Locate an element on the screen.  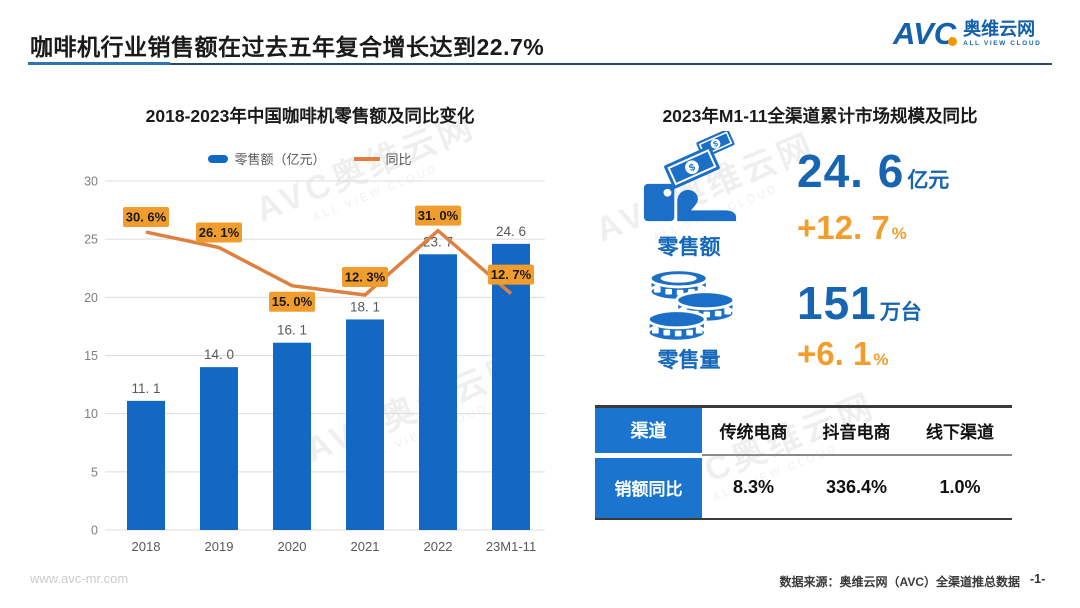
legend-bar-swatch is located at coordinates (218, 158).